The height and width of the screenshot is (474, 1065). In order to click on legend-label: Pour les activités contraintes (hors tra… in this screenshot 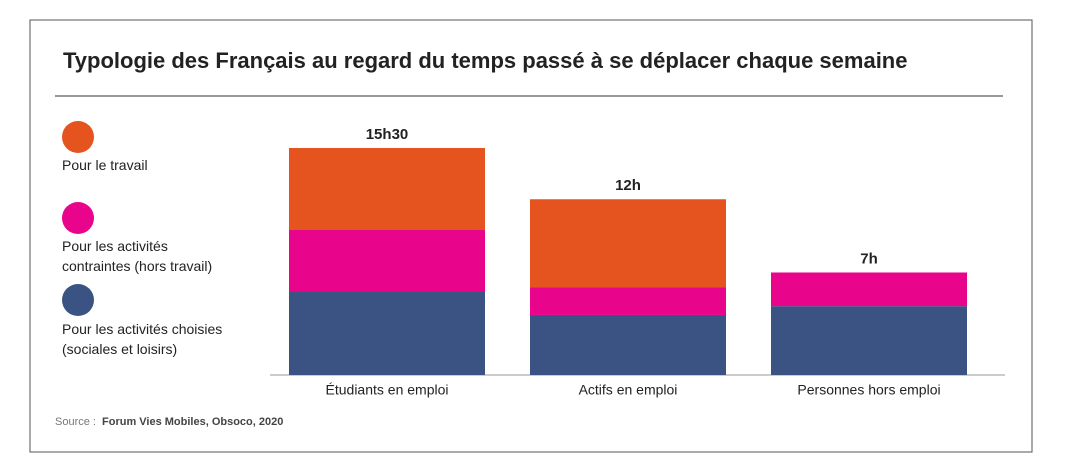, I will do `click(137, 256)`.